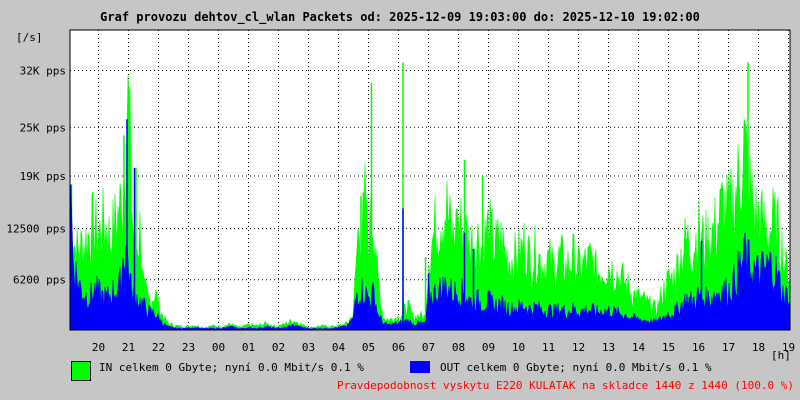 The image size is (800, 400). Describe the element at coordinates (420, 367) in the screenshot. I see `legend-out-swatch` at that location.